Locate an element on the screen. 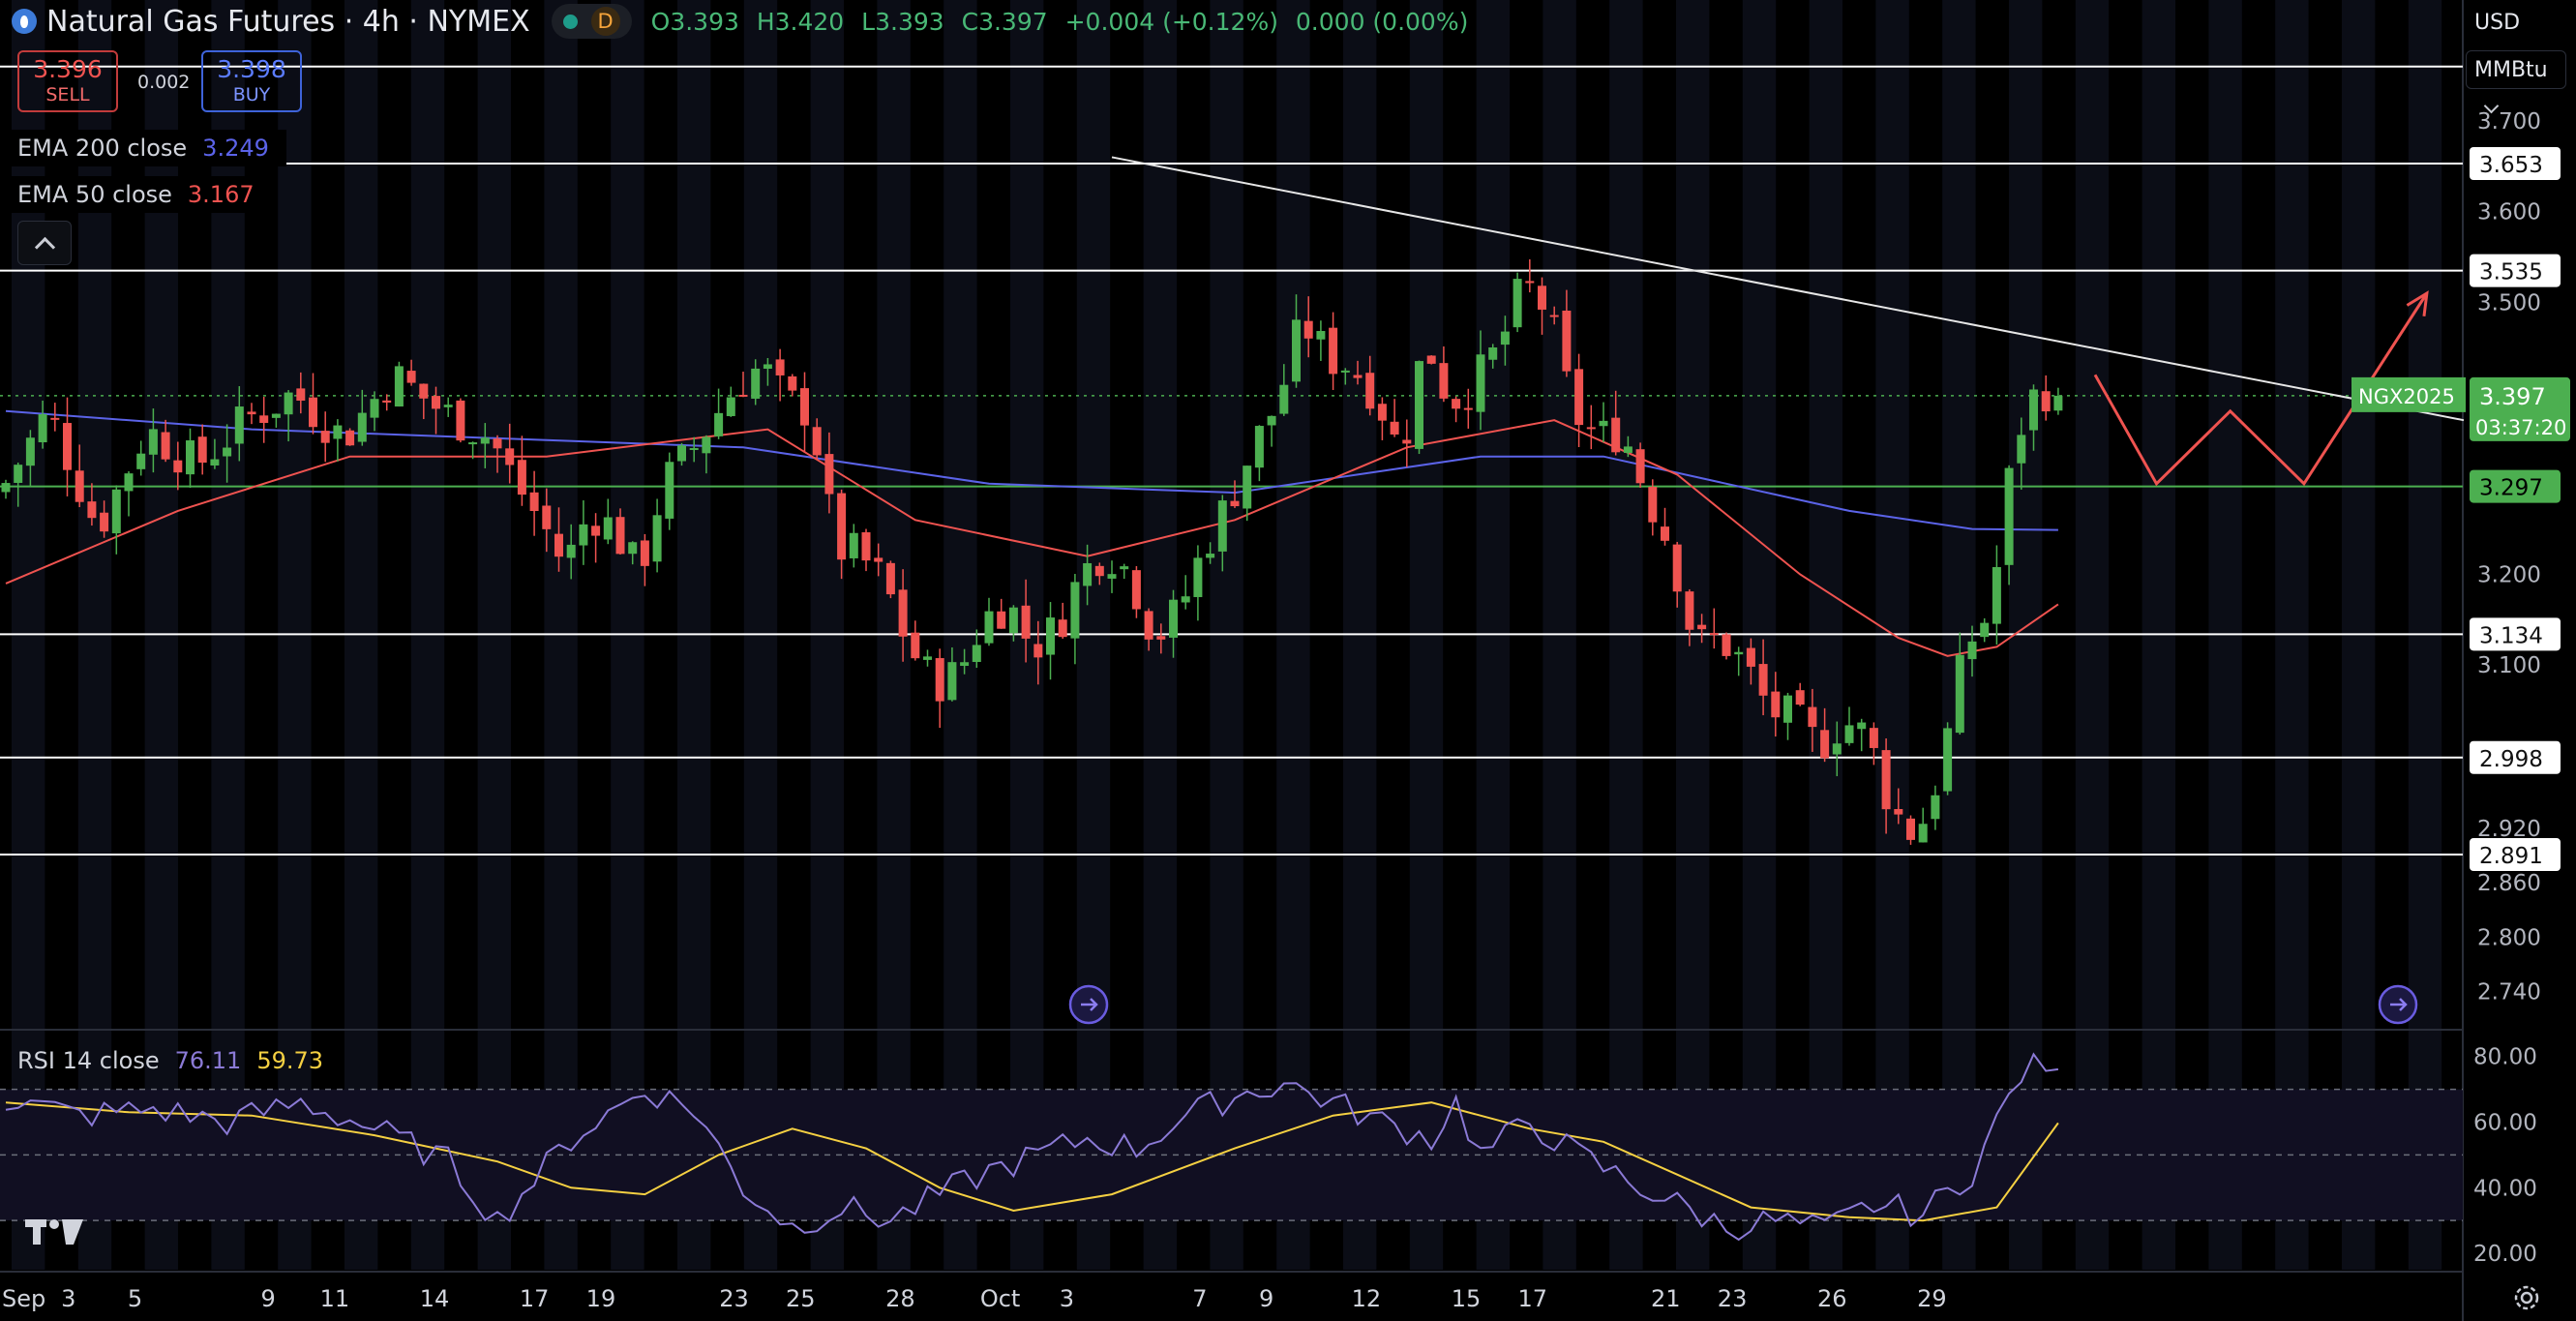  price-tick-label: 3.500 is located at coordinates (2509, 302).